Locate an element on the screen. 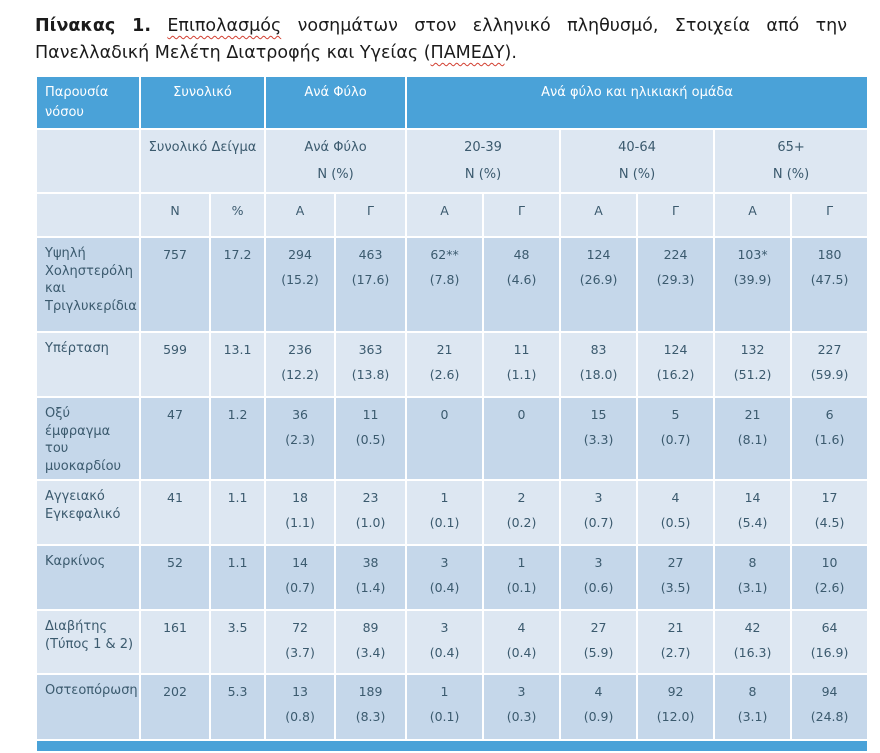  value-cell: 180 (47.5) is located at coordinates (830, 285).